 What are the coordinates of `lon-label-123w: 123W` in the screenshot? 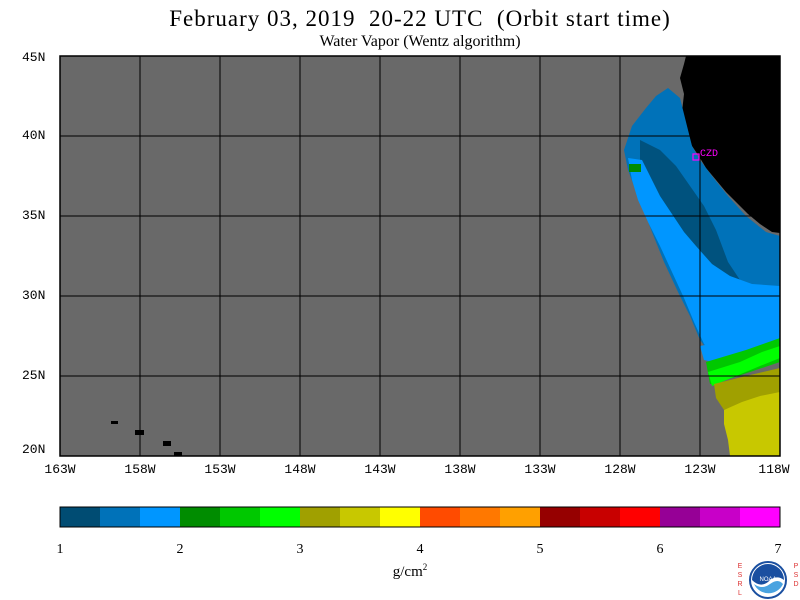 It's located at (700, 469).